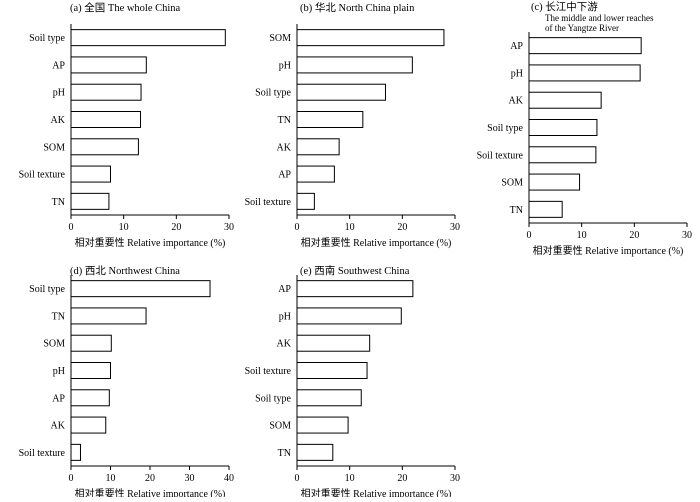 This screenshot has width=700, height=502. Describe the element at coordinates (125, 271) in the screenshot. I see `panel-title: (d) 西北 Northwest China` at that location.